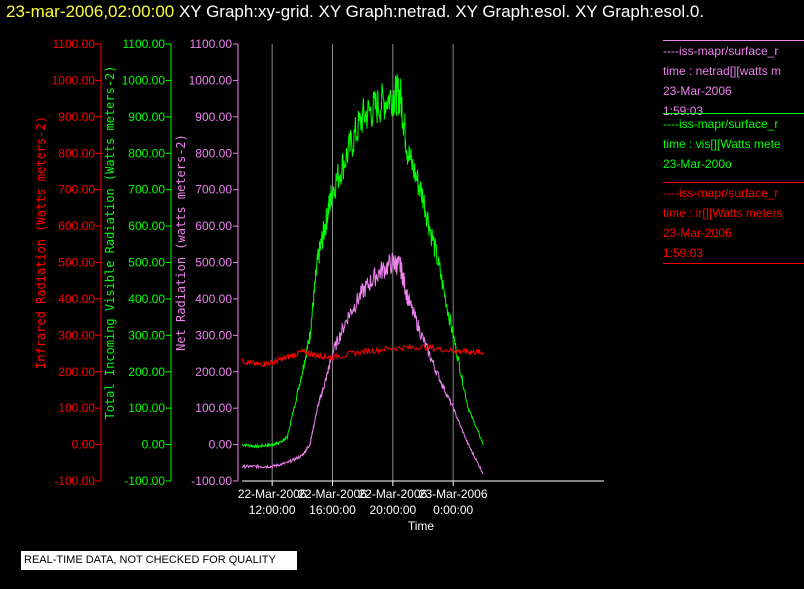  I want to click on title-graph-1: XY Graph:xy-grid., so click(246, 11).